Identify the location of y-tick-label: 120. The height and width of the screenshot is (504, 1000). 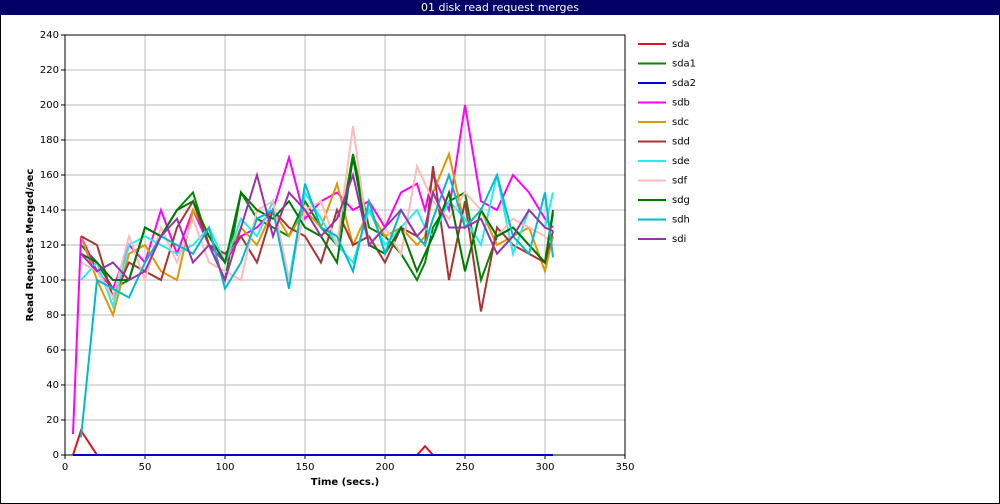
(49, 245).